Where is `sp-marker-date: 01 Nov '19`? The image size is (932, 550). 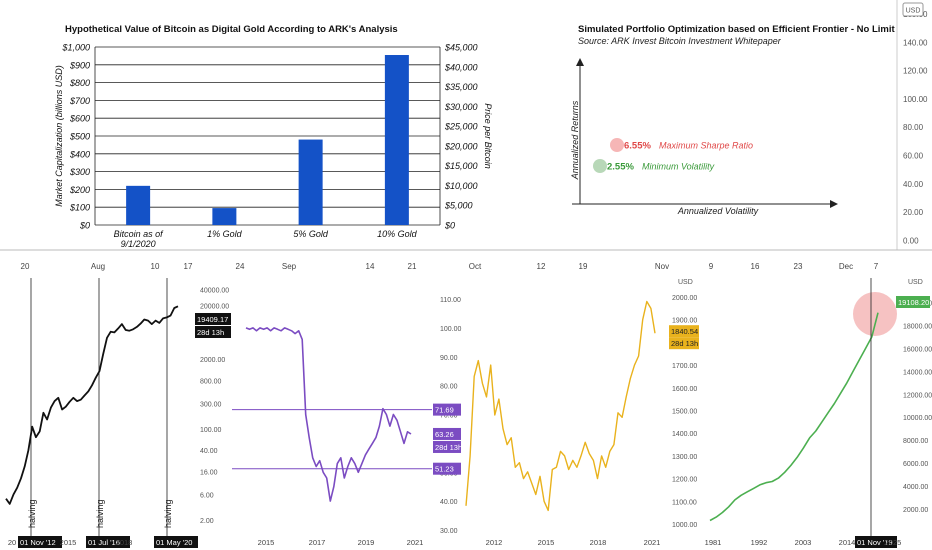
sp-marker-date: 01 Nov '19 is located at coordinates (875, 542).